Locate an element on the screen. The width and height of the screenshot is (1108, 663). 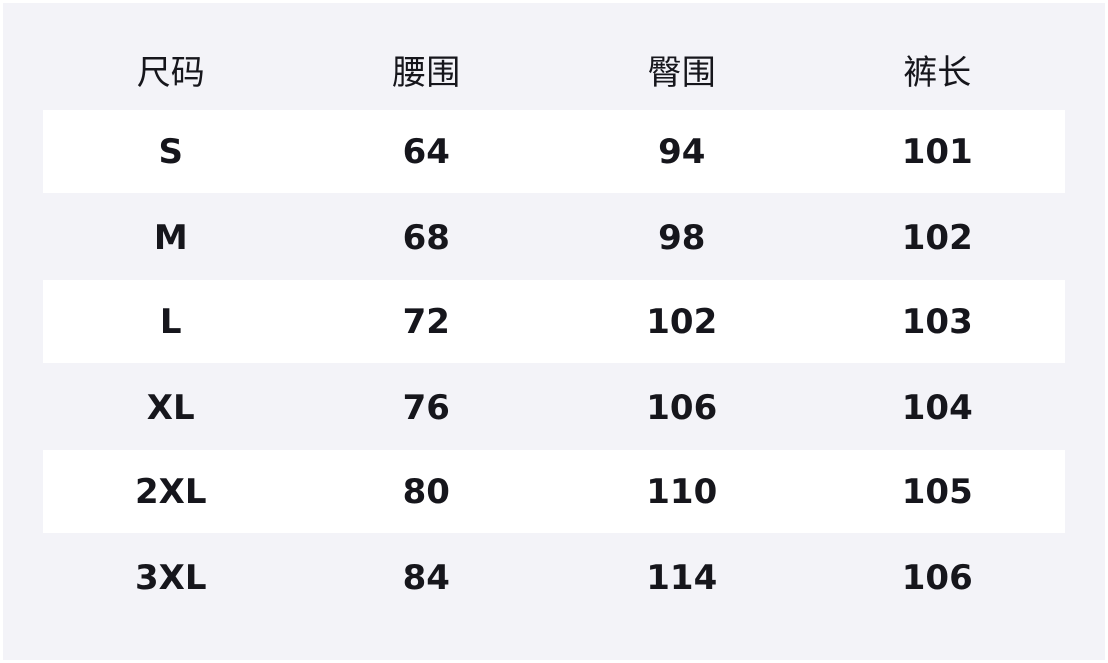
table-row: L 72 102 103 is located at coordinates (554, 321).